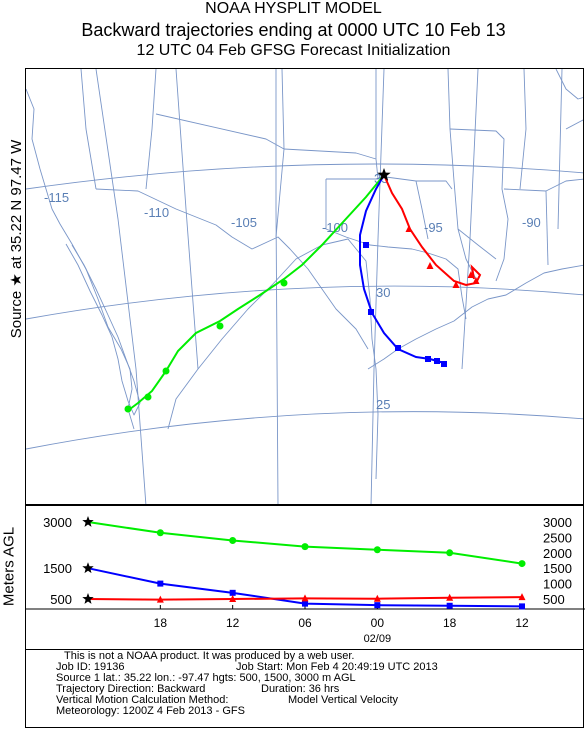 Image resolution: width=587 pixels, height=730 pixels. I want to click on lon-label: -115, so click(56, 197).